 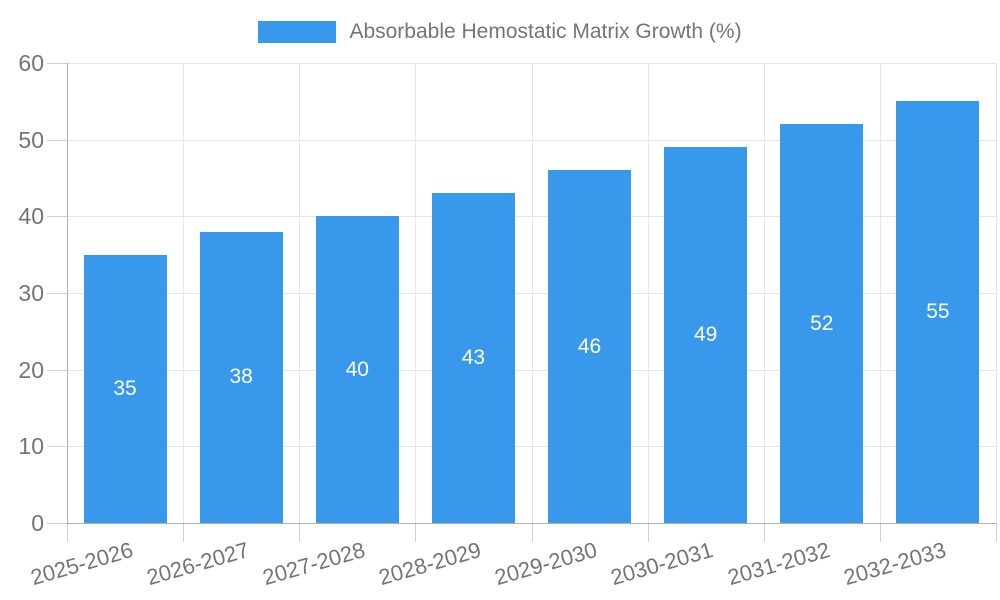 What do you see at coordinates (31, 139) in the screenshot?
I see `y-tick-label: 50` at bounding box center [31, 139].